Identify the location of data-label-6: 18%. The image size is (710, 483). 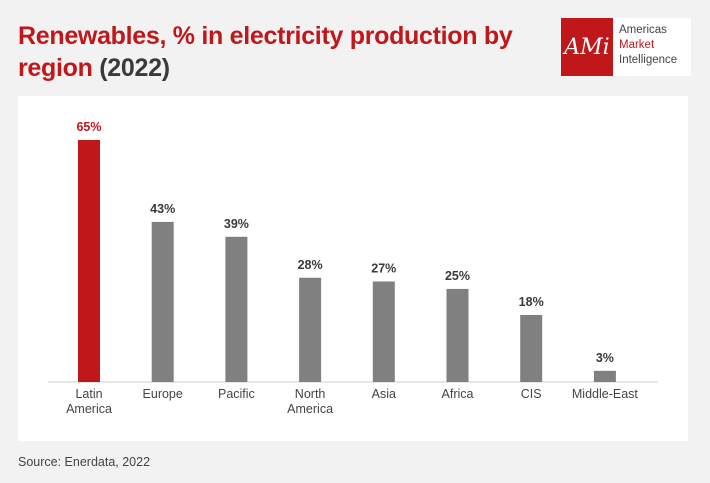
(531, 302).